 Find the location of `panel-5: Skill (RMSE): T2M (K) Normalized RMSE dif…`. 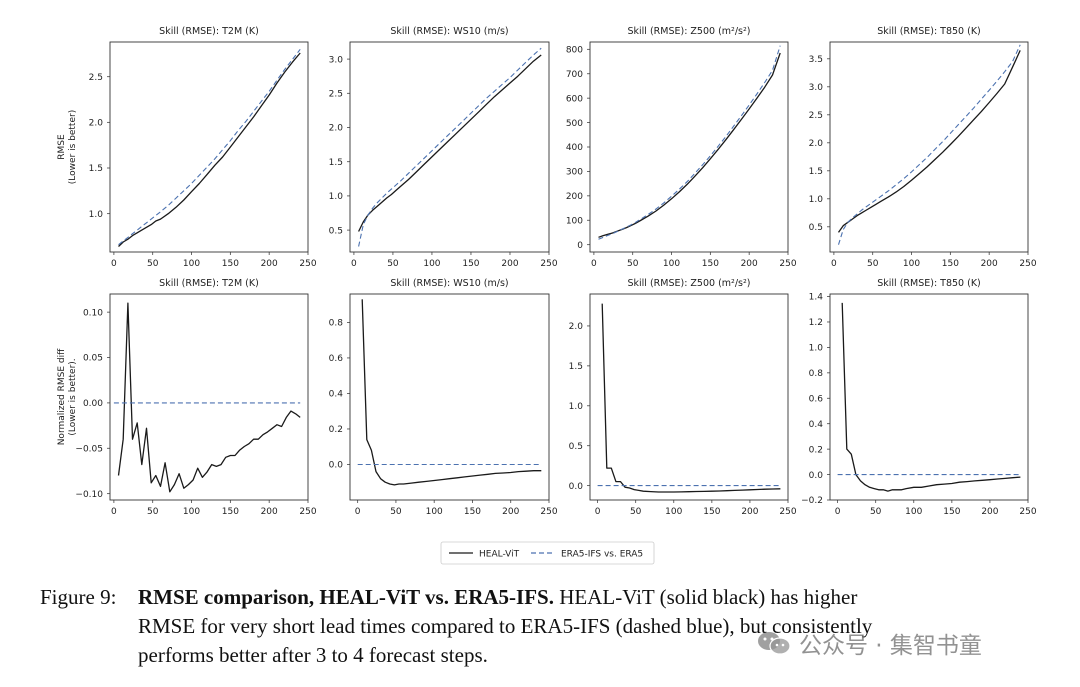

panel-5: Skill (RMSE): T2M (K) Normalized RMSE dif… is located at coordinates (187, 397).